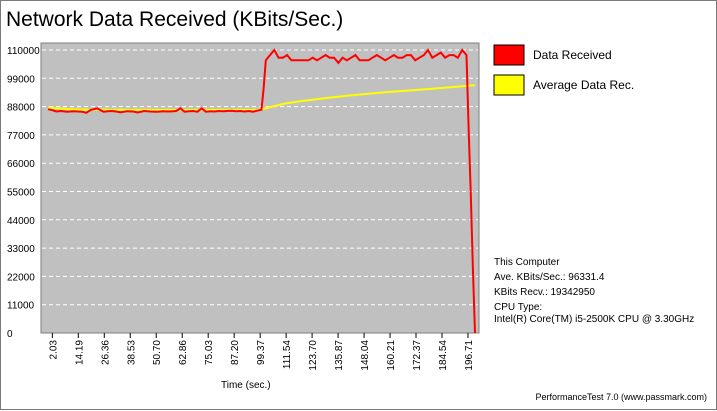  I want to click on y-tick-label: 110000, so click(23, 51).